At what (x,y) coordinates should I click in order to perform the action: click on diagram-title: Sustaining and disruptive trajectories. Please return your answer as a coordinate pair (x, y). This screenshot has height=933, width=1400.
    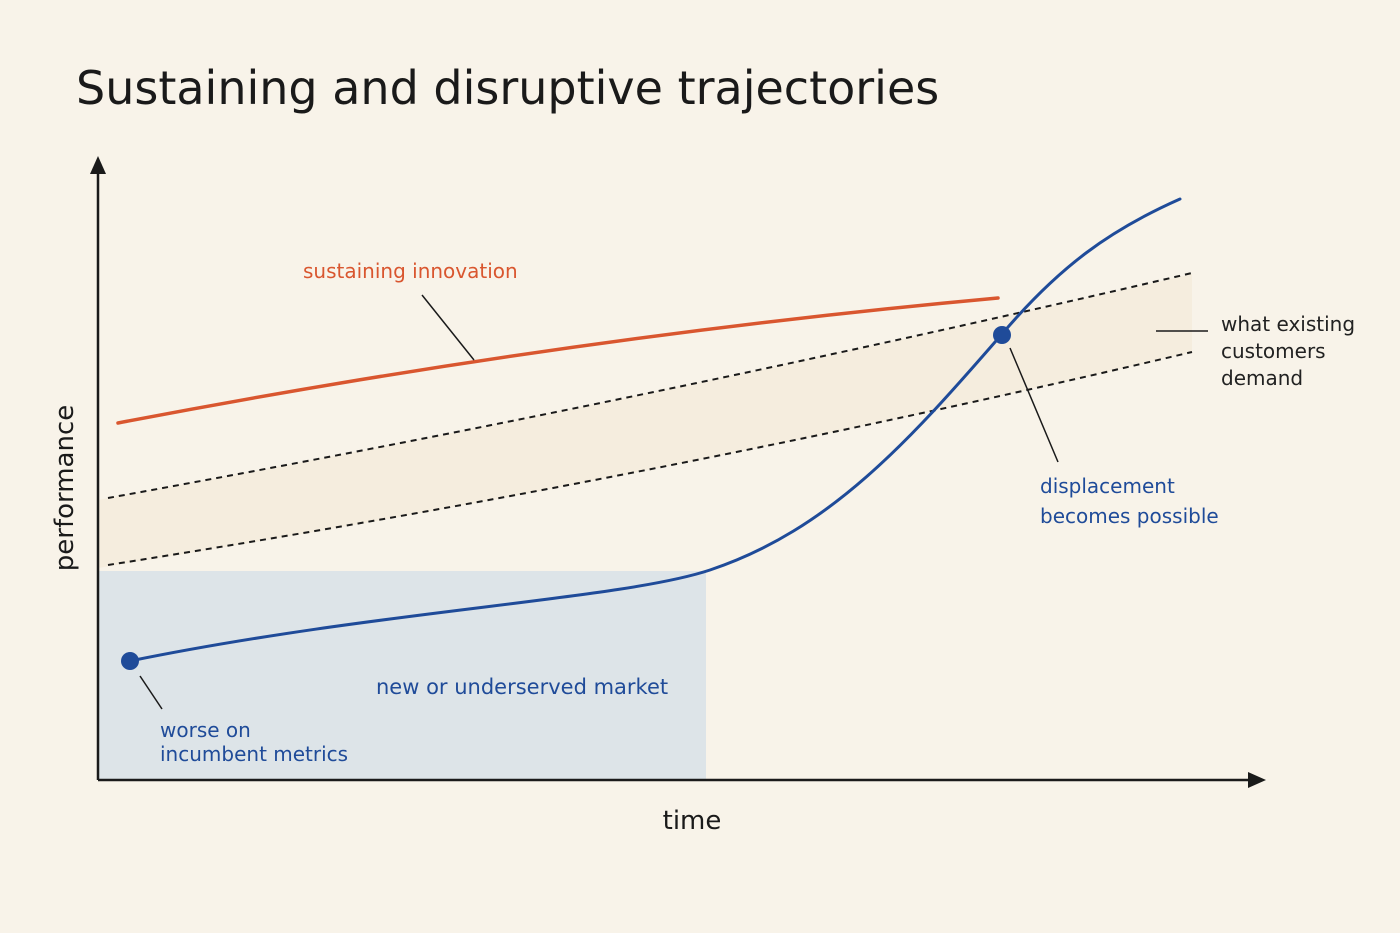
    Looking at the image, I should click on (507, 88).